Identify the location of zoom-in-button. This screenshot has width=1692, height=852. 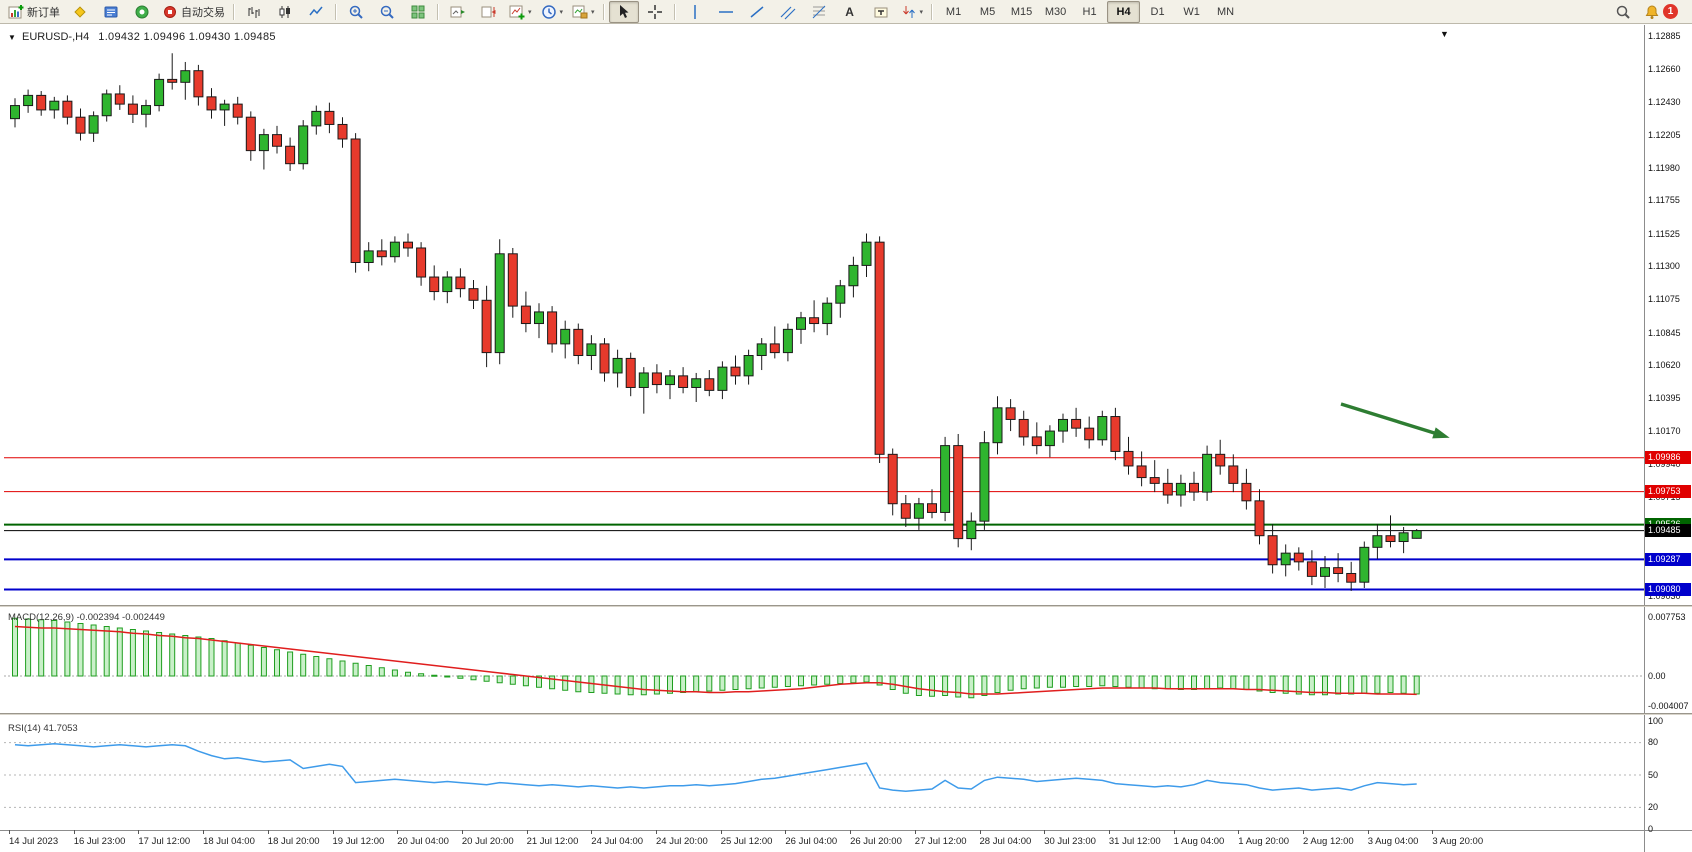
(356, 12).